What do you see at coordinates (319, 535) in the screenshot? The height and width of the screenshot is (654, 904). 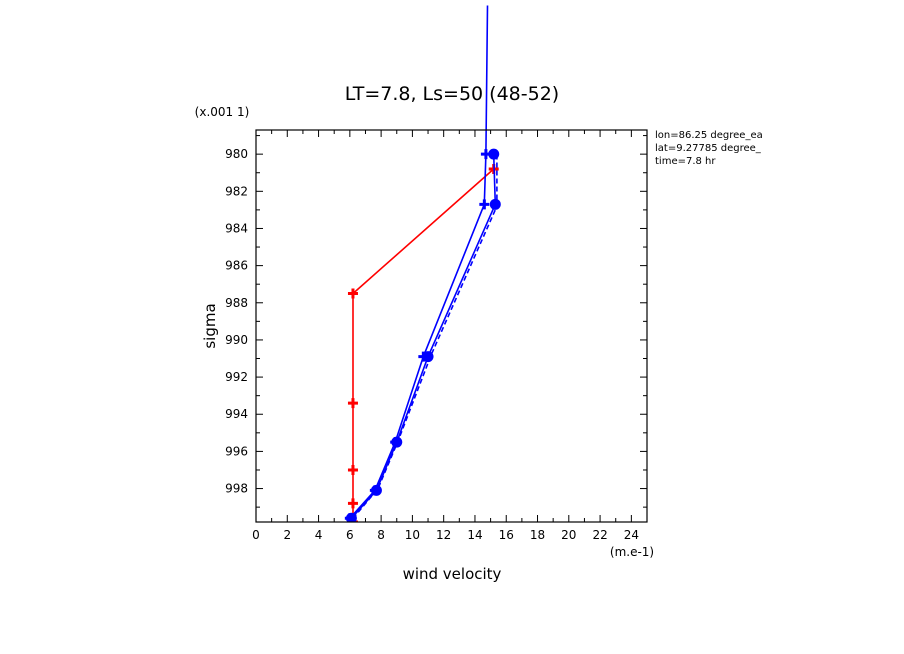 I see `x-tick-label: 4` at bounding box center [319, 535].